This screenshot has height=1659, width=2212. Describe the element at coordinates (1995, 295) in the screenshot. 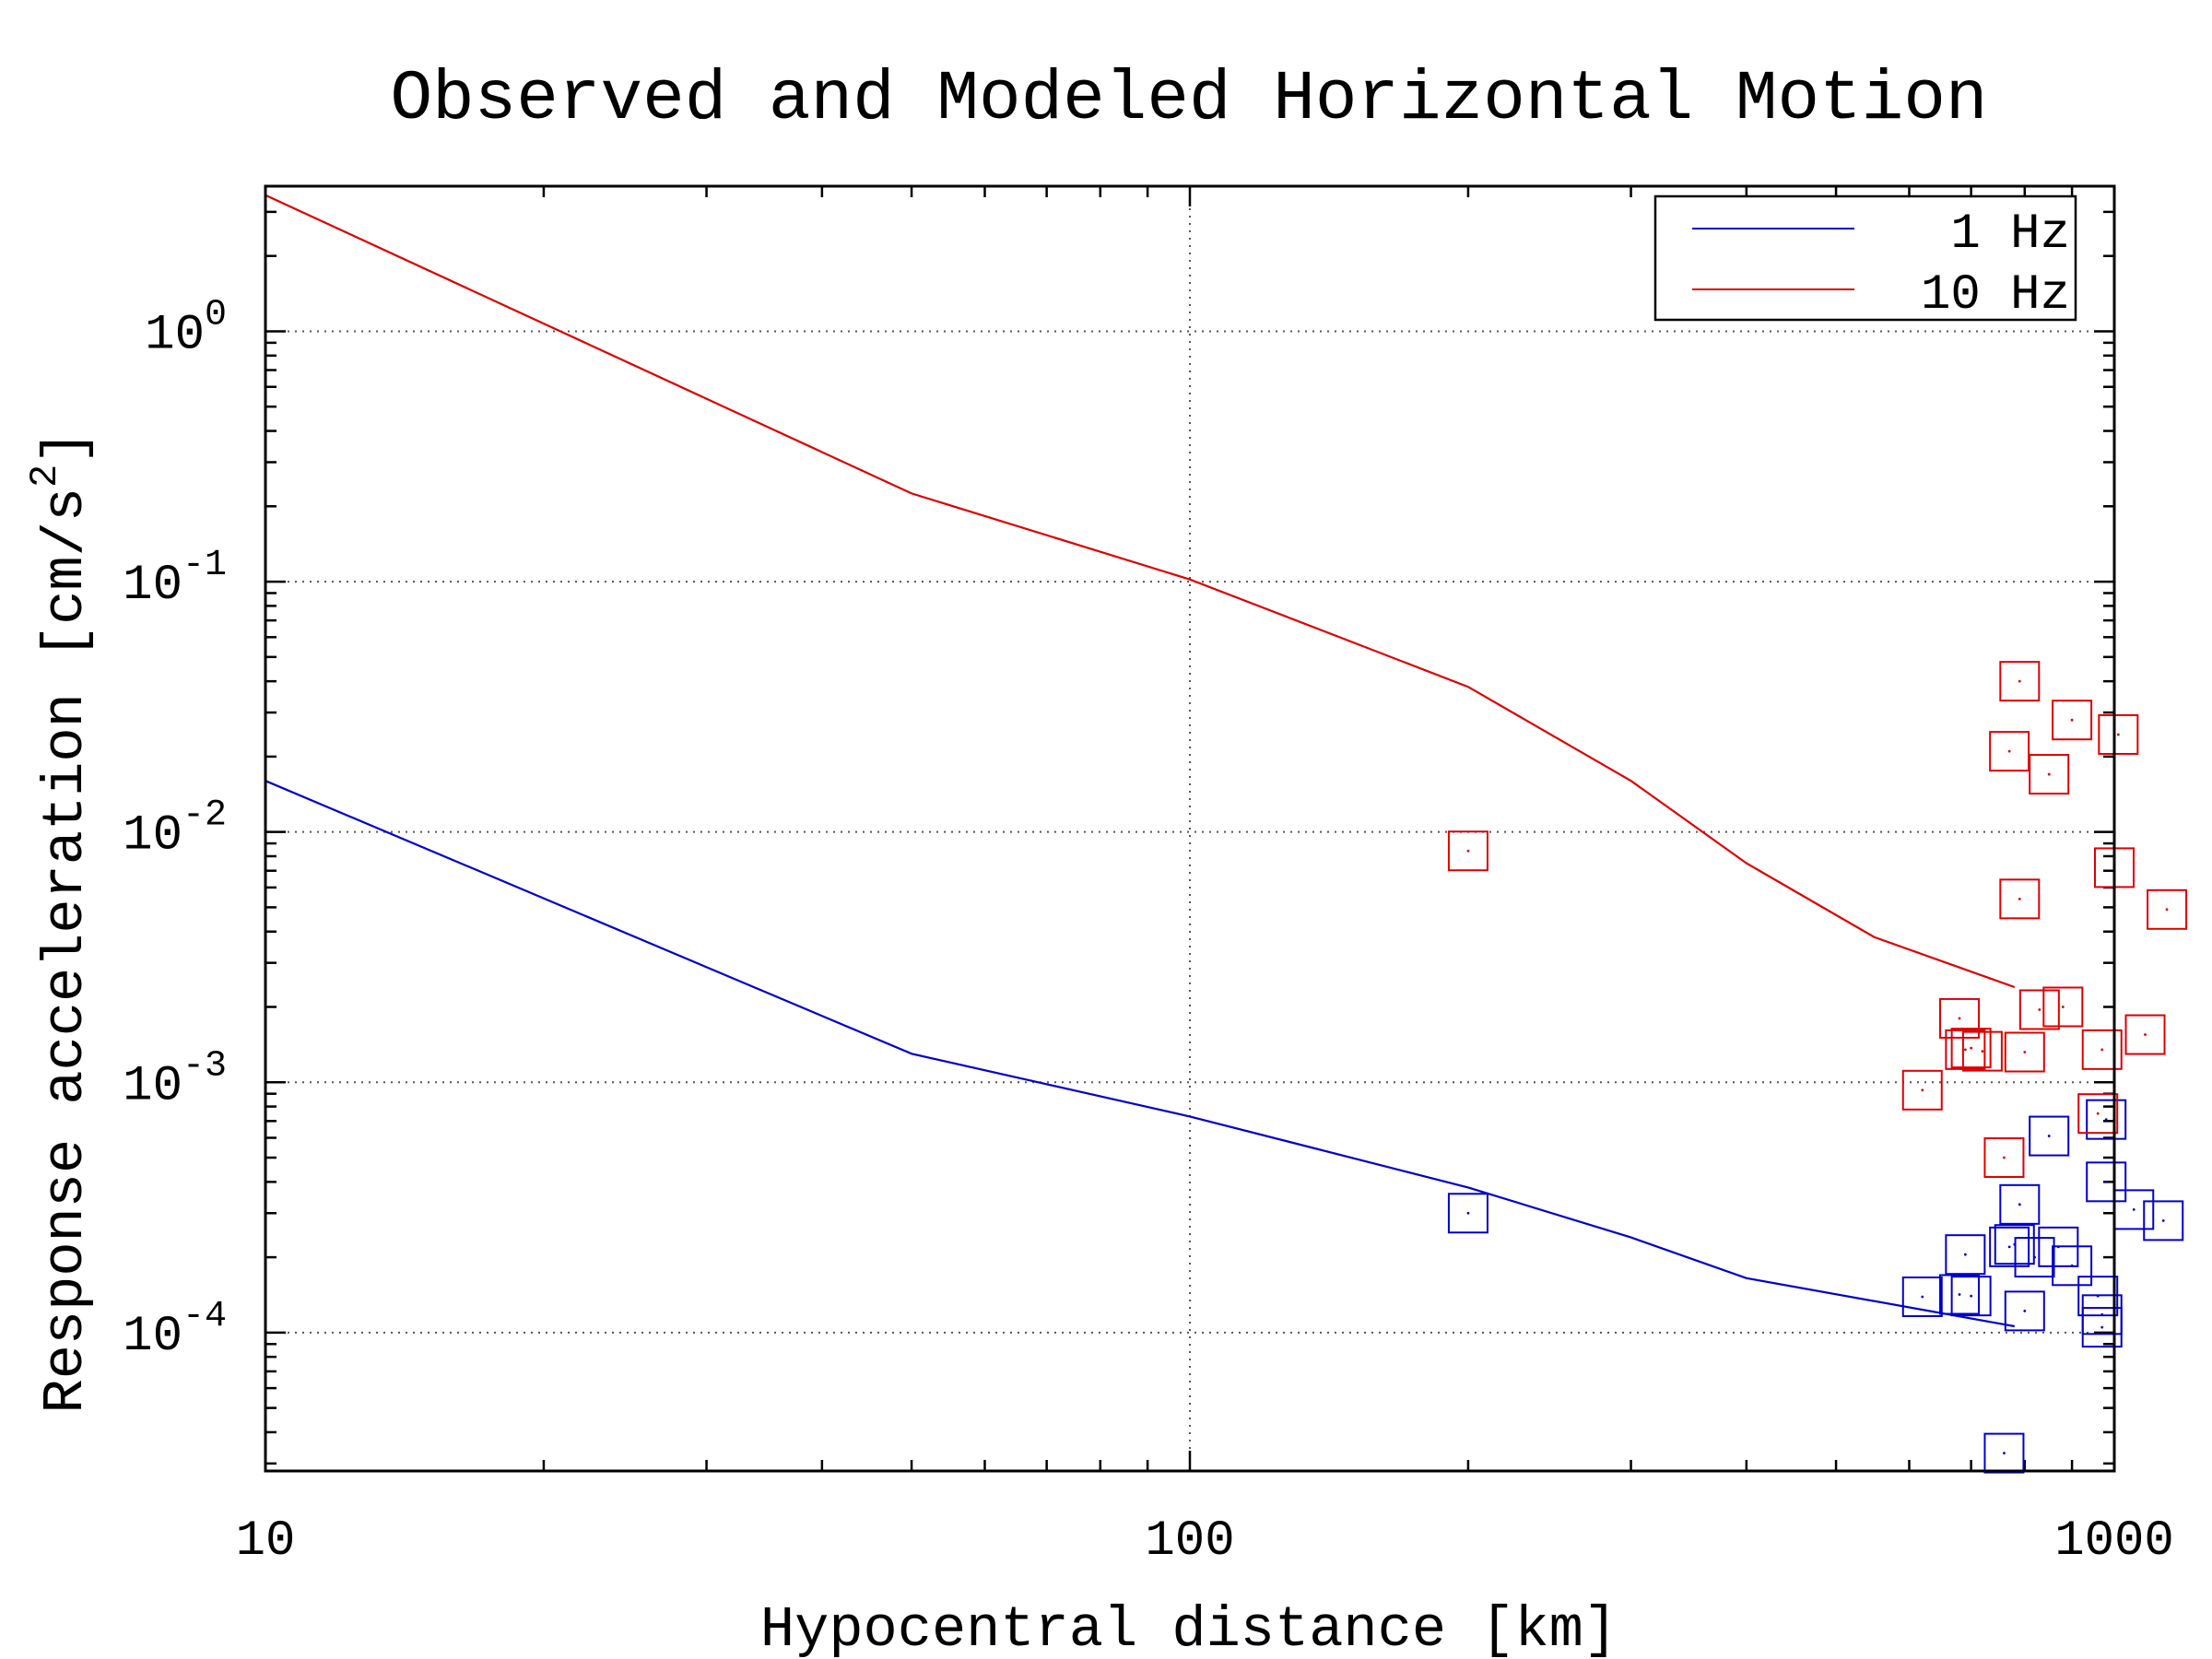

I see `legend-label-10hz: 10 Hz` at that location.